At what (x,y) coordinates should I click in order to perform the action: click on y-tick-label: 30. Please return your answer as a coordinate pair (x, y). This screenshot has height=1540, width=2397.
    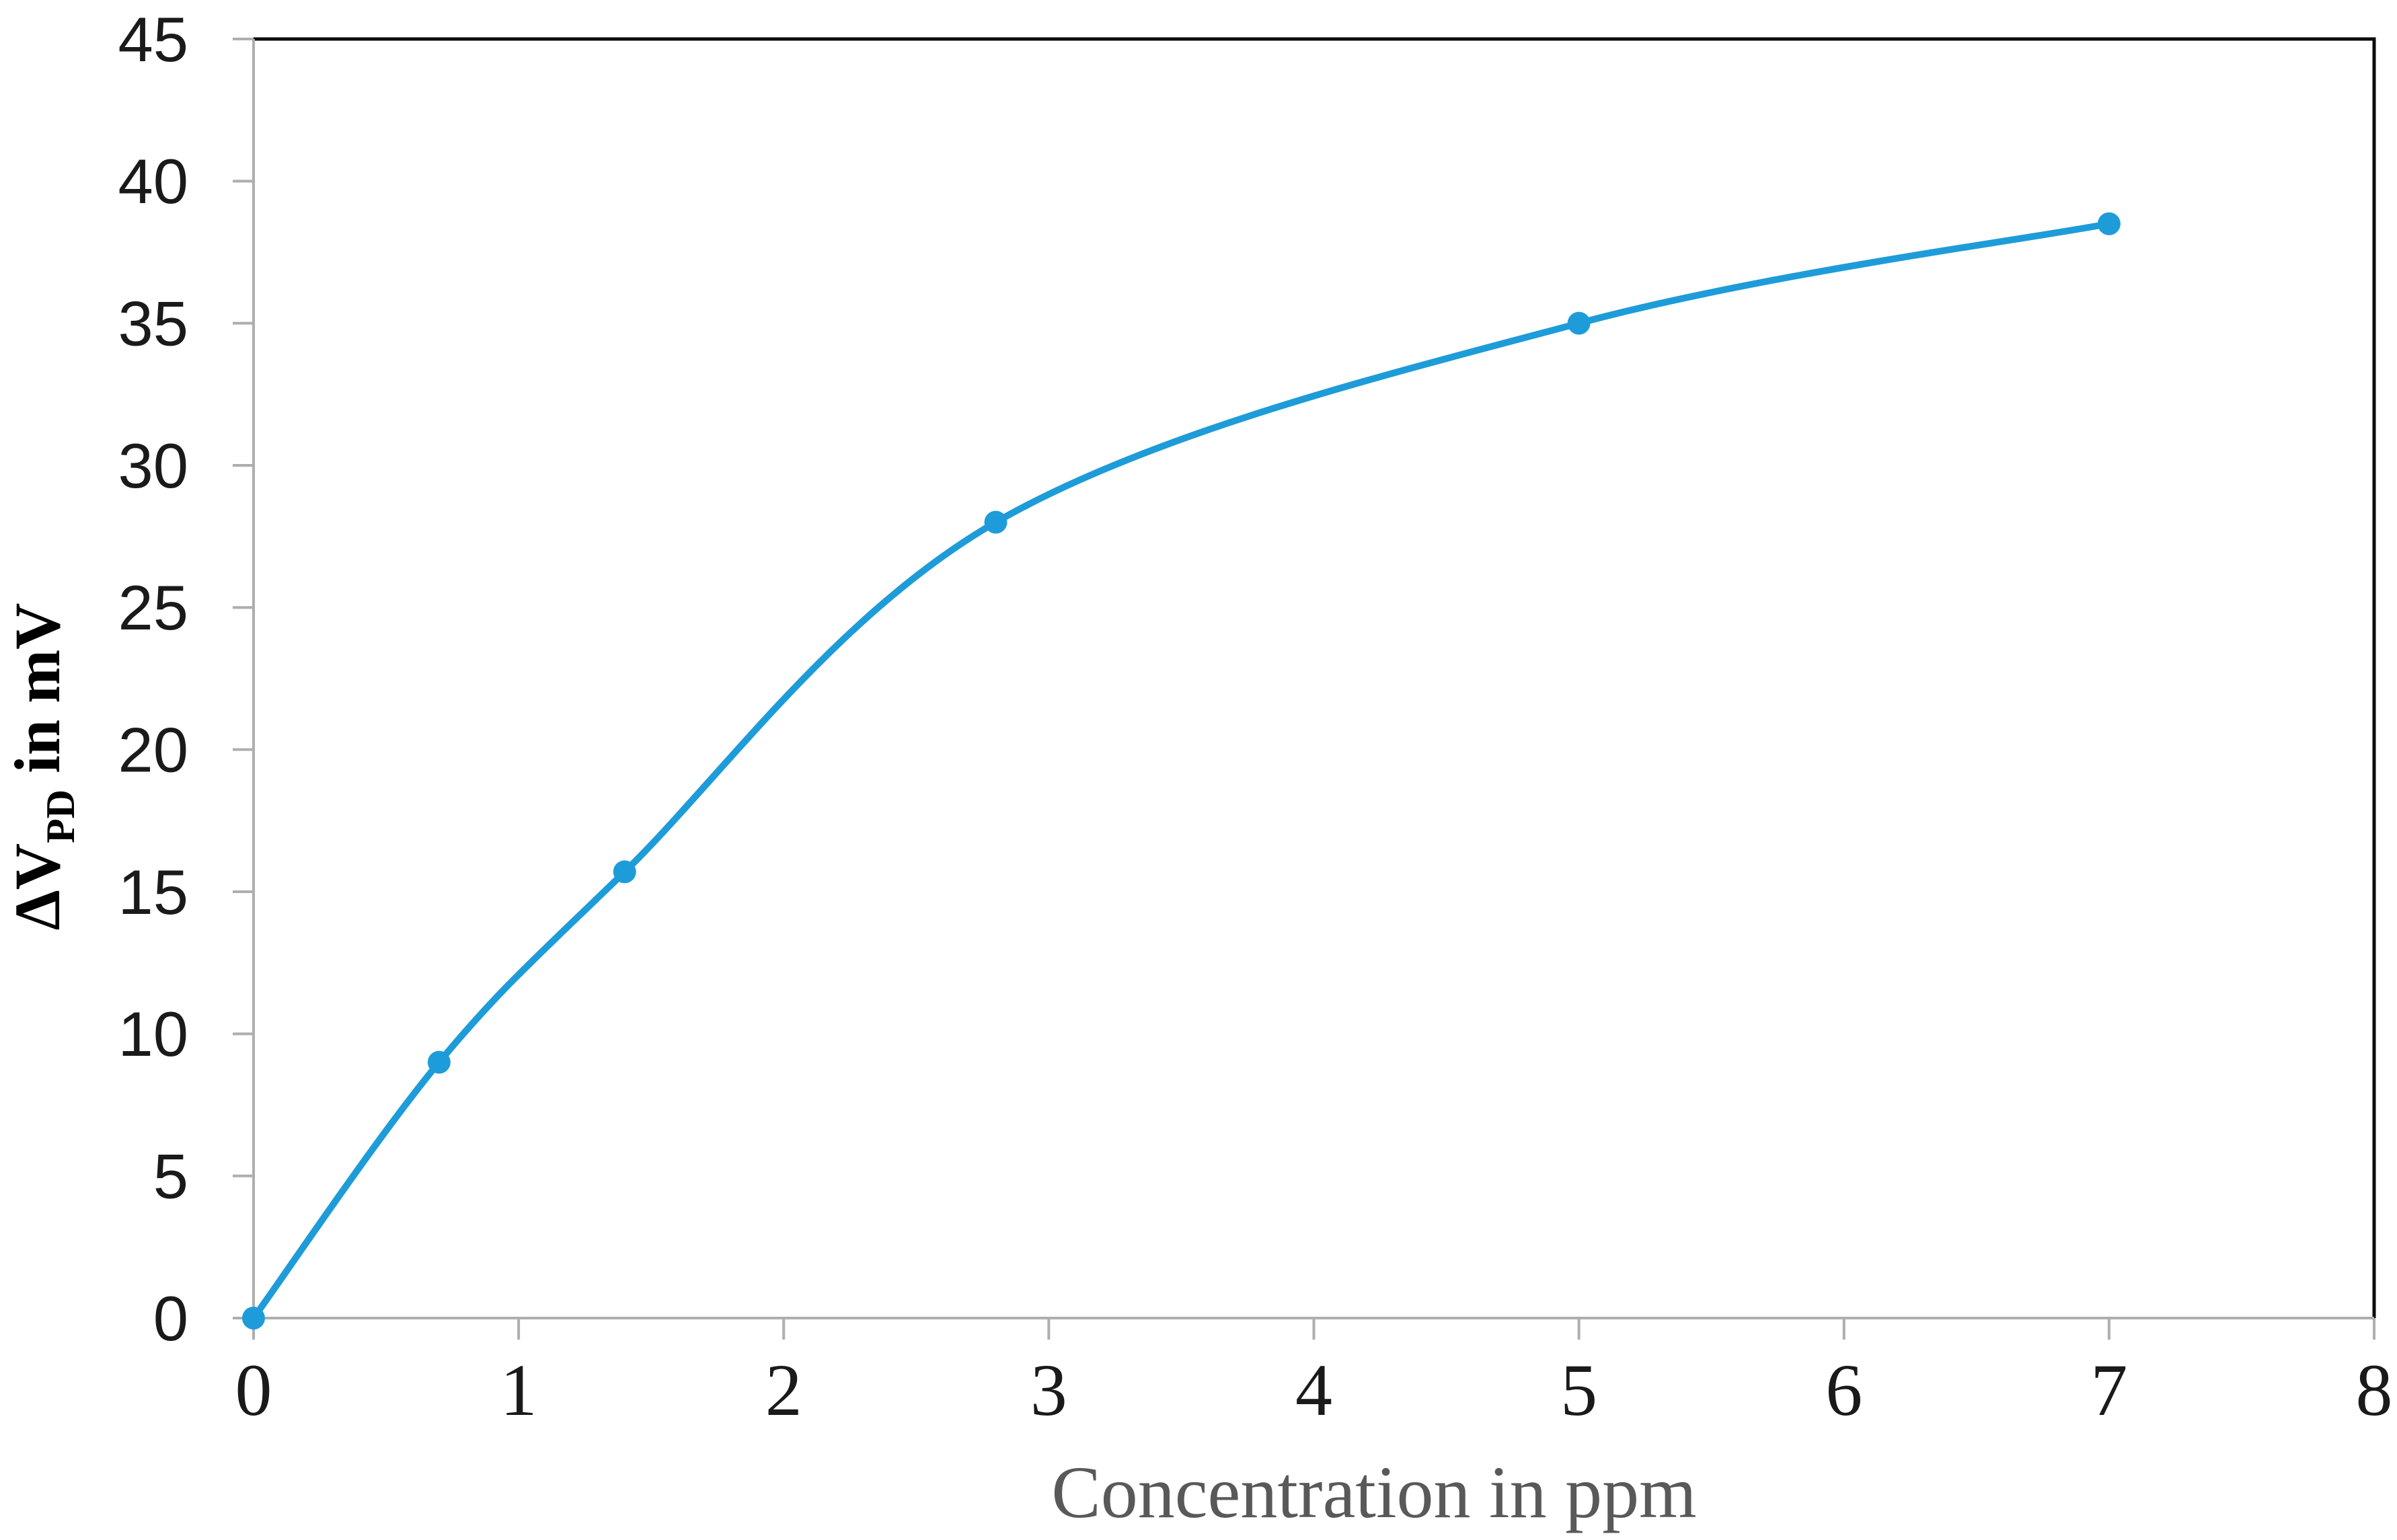
    Looking at the image, I should click on (153, 466).